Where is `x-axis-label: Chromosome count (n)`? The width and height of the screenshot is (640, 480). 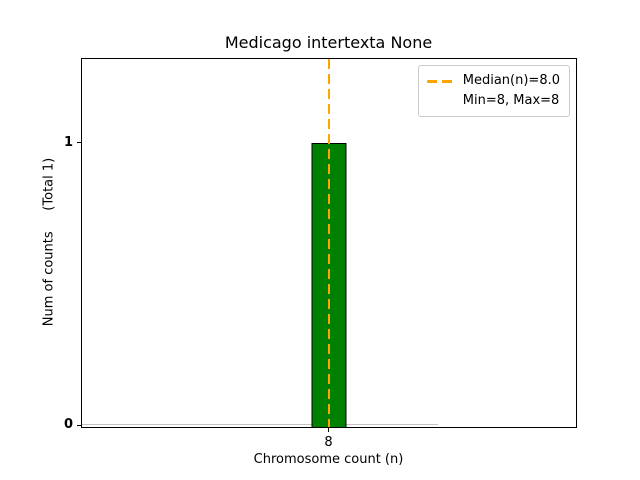
x-axis-label: Chromosome count (n) is located at coordinates (328, 459).